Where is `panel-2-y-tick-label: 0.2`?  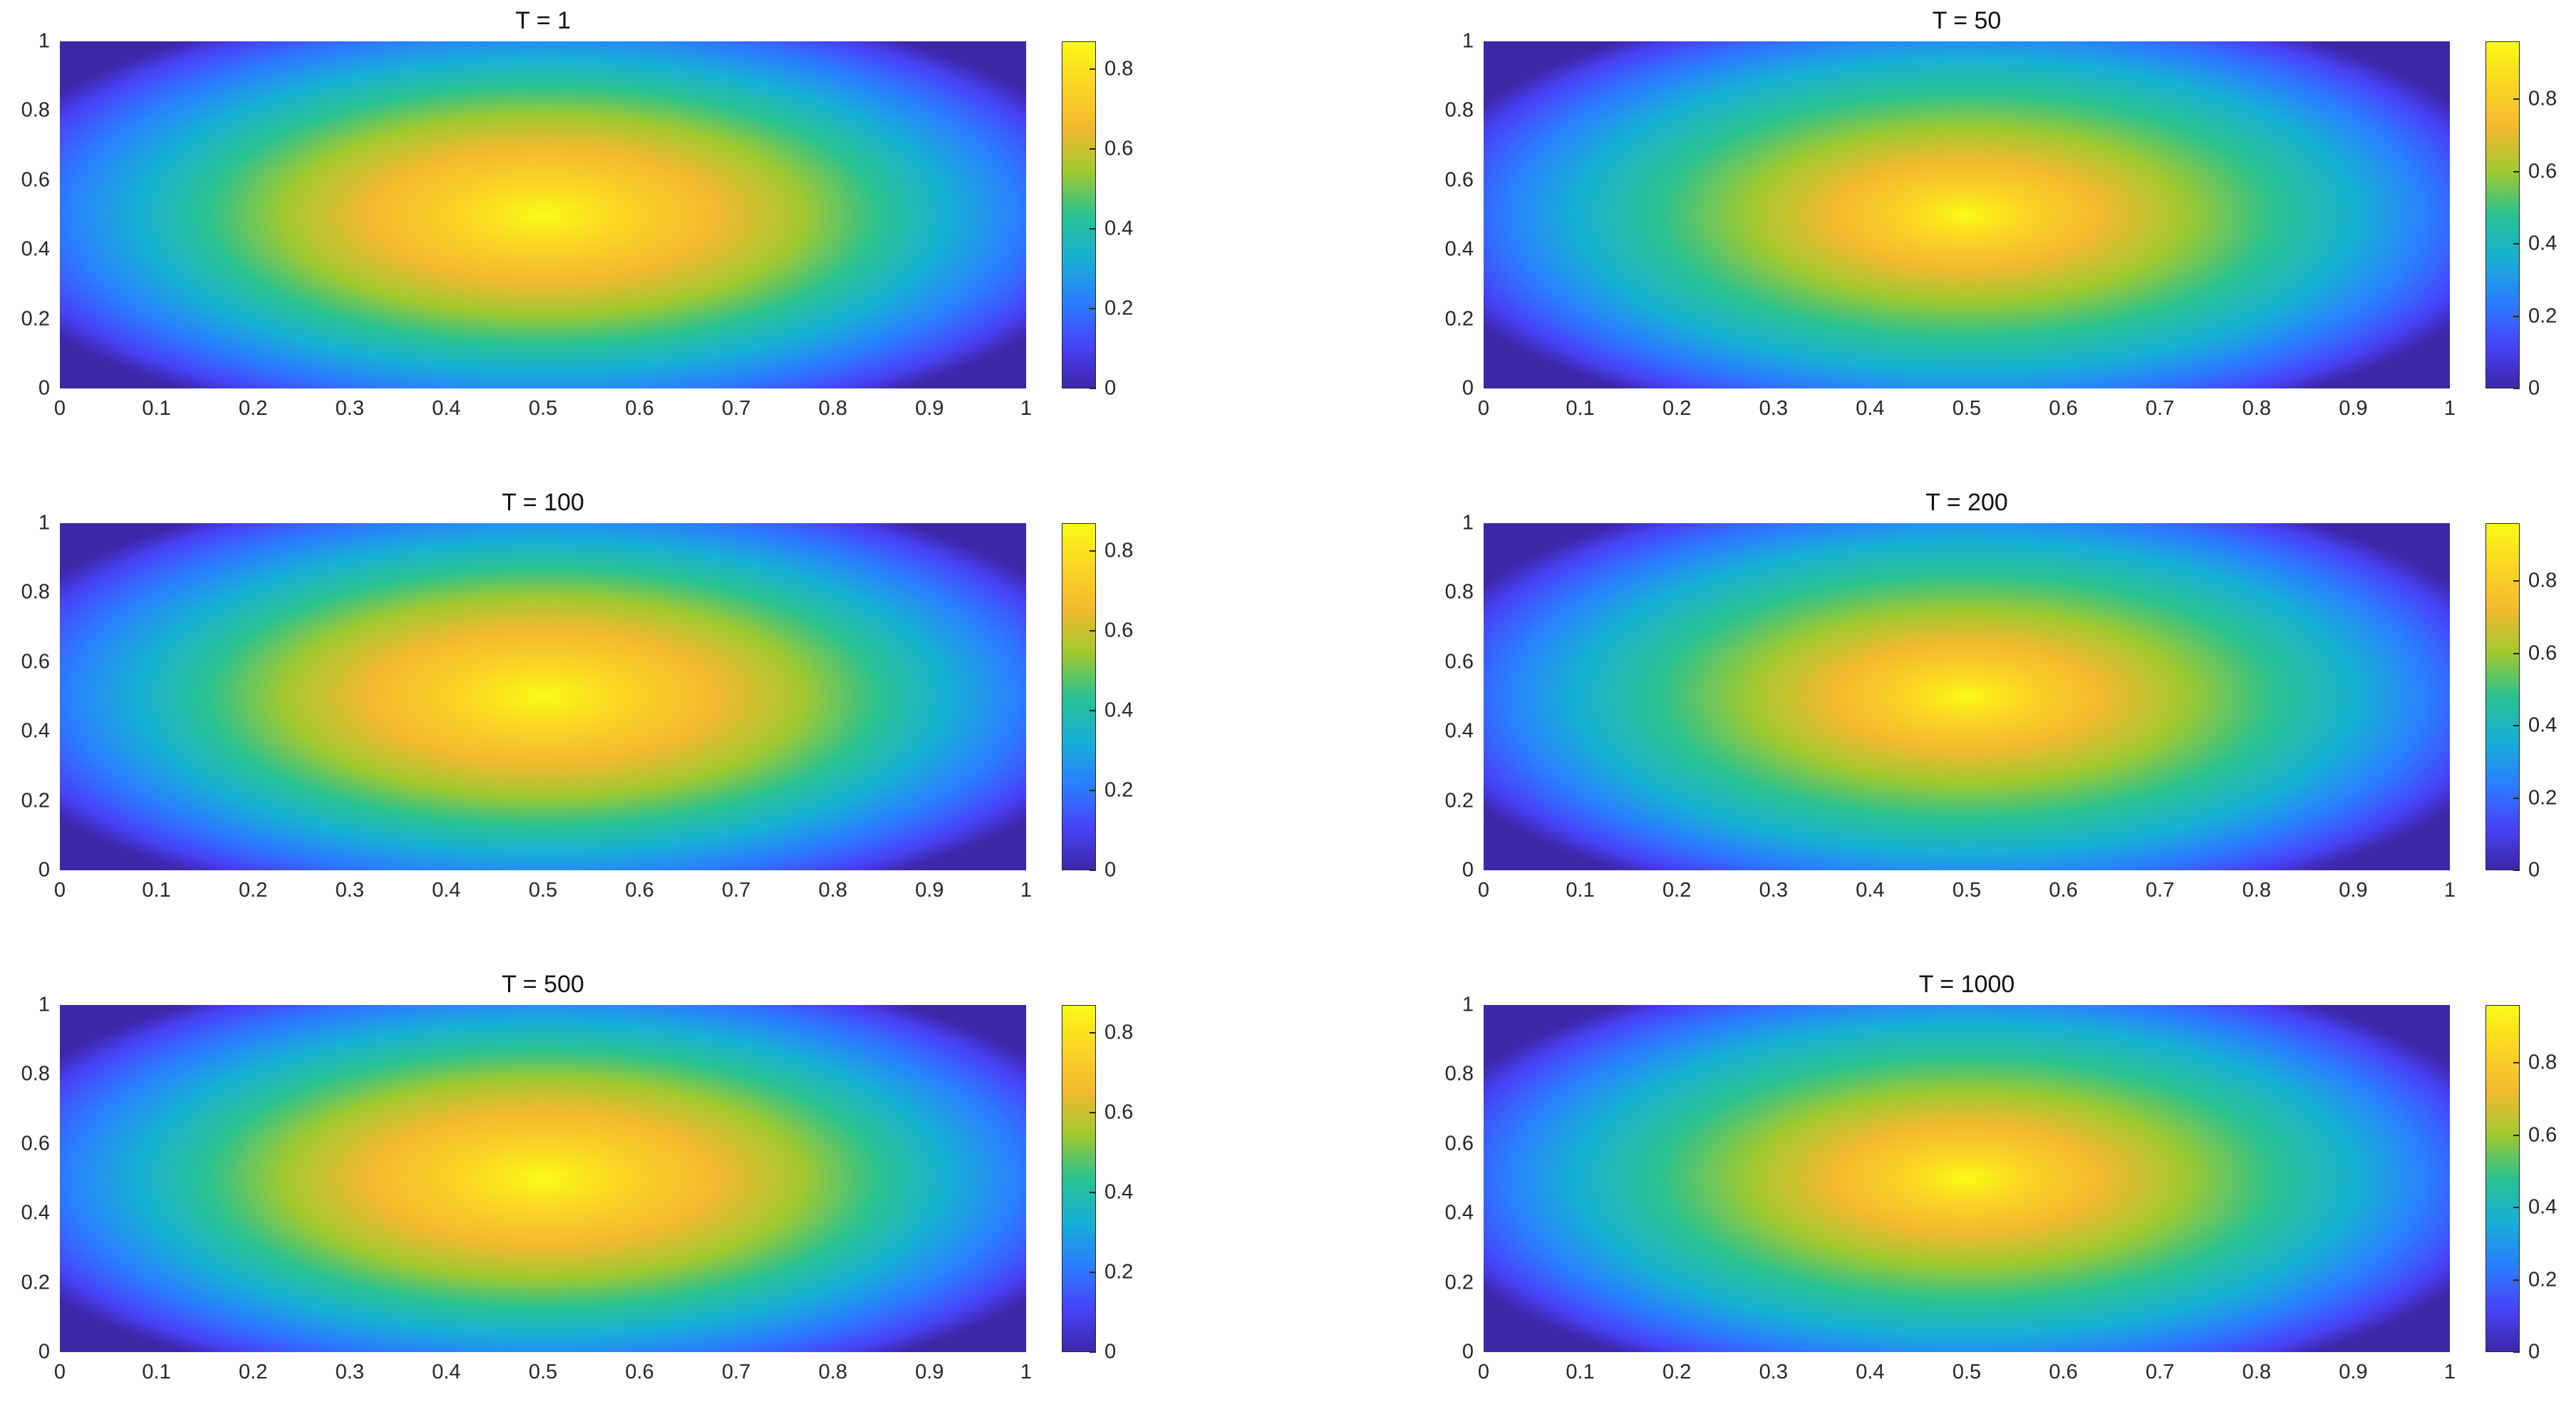
panel-2-y-tick-label: 0.2 is located at coordinates (1459, 319).